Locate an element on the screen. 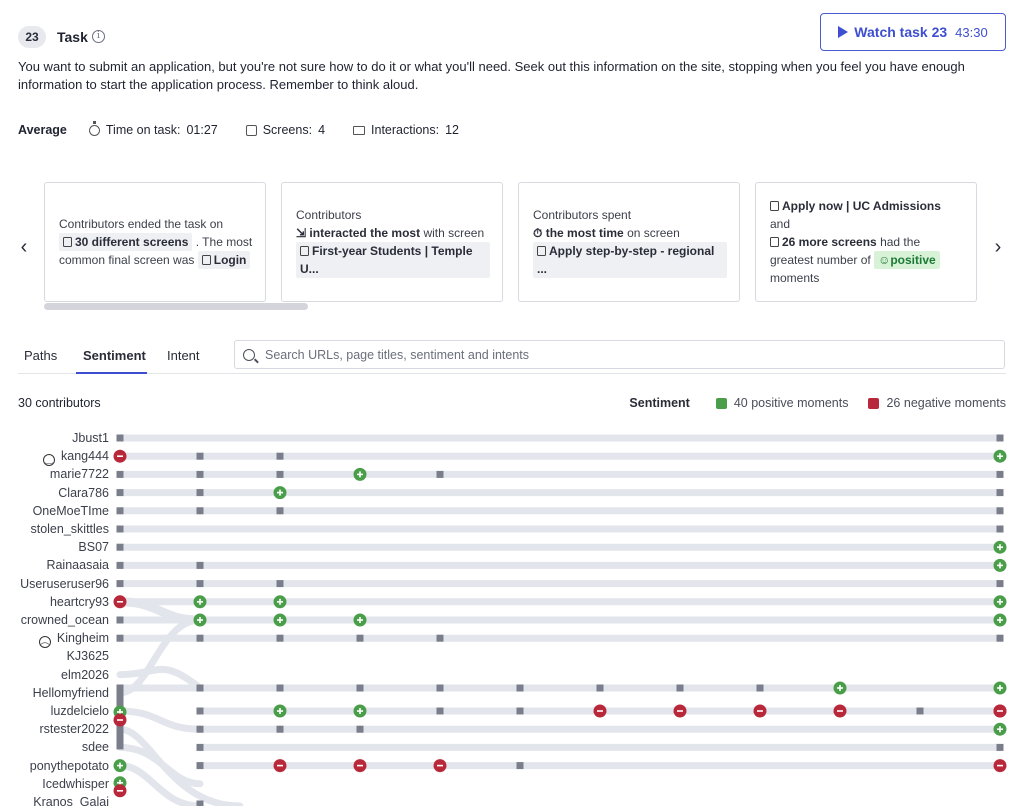 The image size is (1024, 806). carousel-next-arrow: › is located at coordinates (998, 247).